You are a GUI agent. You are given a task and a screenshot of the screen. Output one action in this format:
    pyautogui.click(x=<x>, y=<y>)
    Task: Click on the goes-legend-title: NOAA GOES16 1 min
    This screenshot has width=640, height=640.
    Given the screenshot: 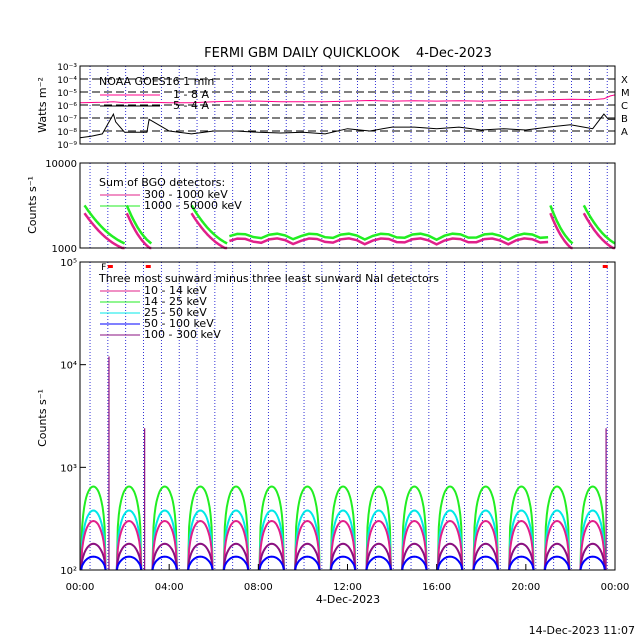 What is the action you would take?
    pyautogui.click(x=156, y=81)
    